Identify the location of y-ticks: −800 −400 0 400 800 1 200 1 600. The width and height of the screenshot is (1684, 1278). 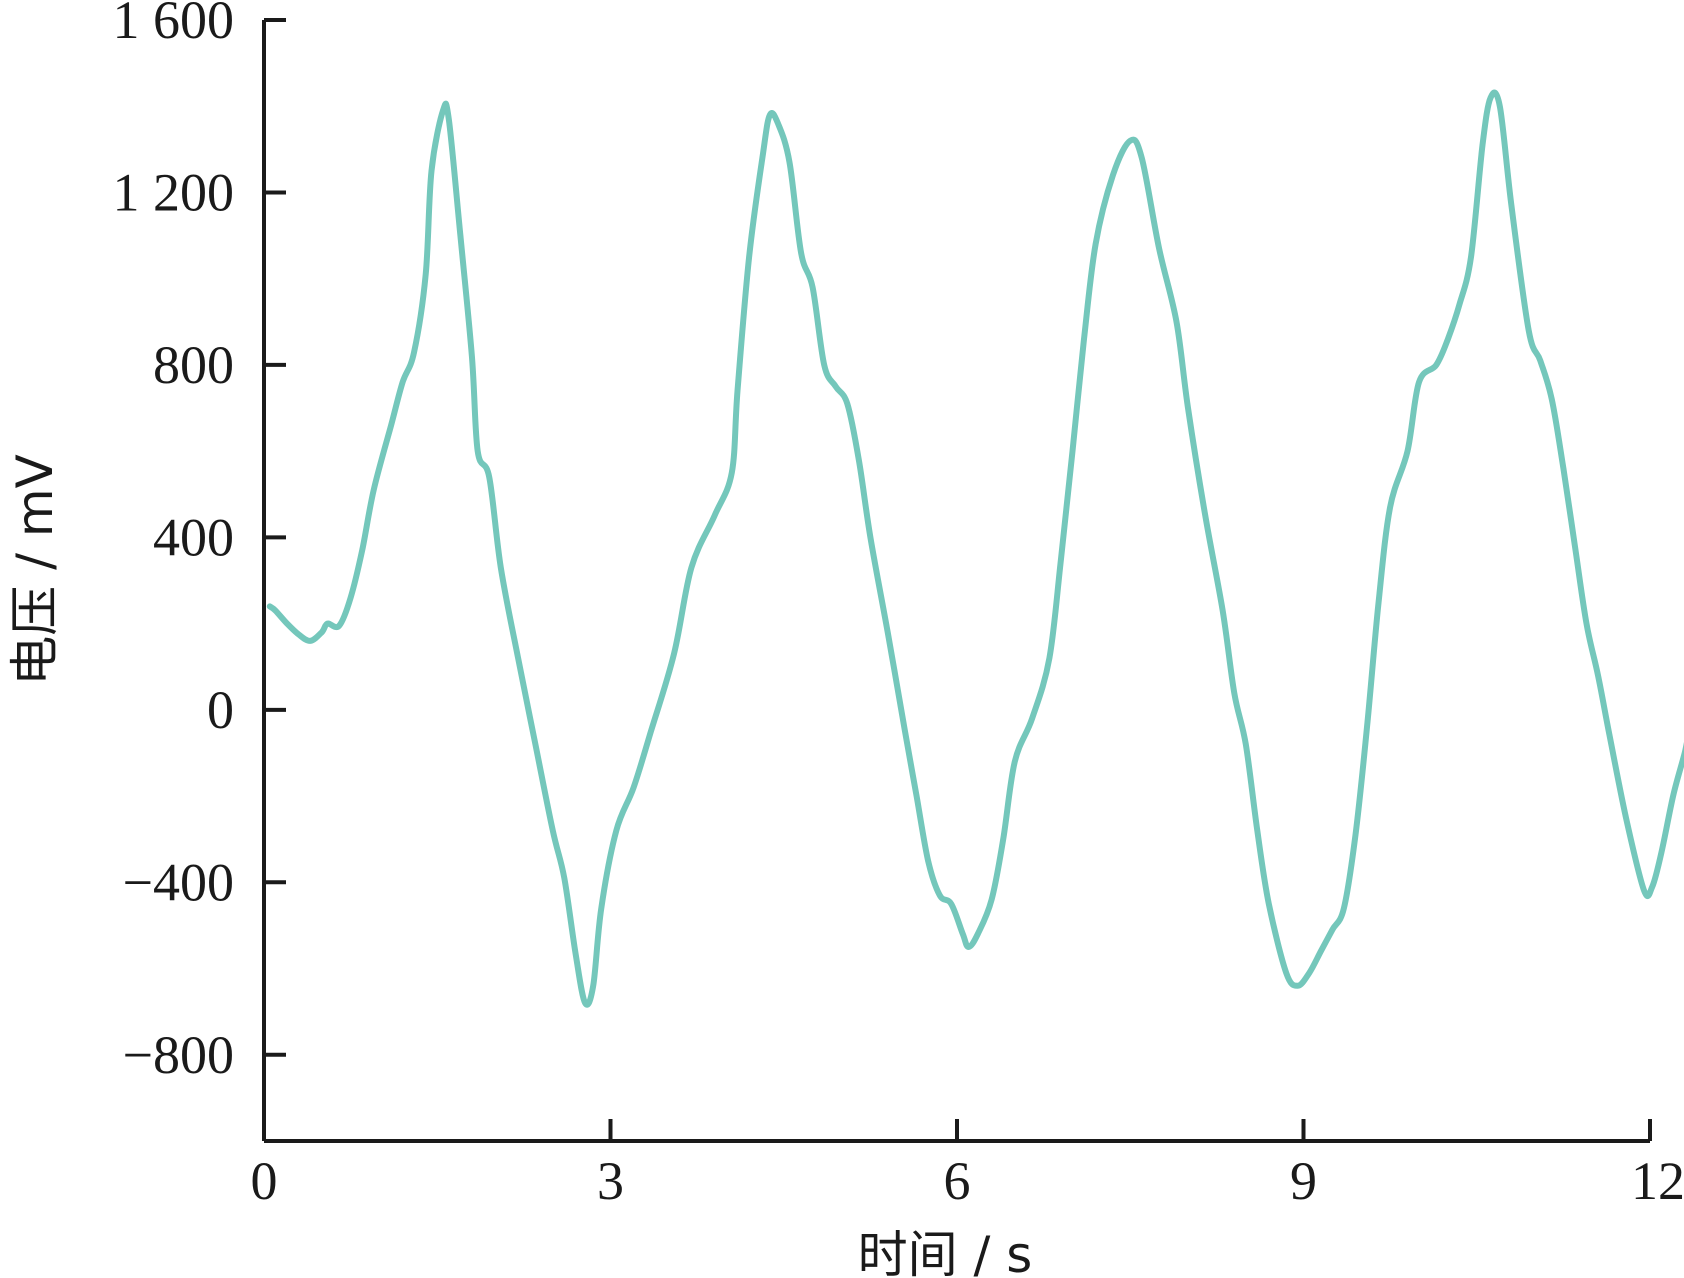
(199, 542).